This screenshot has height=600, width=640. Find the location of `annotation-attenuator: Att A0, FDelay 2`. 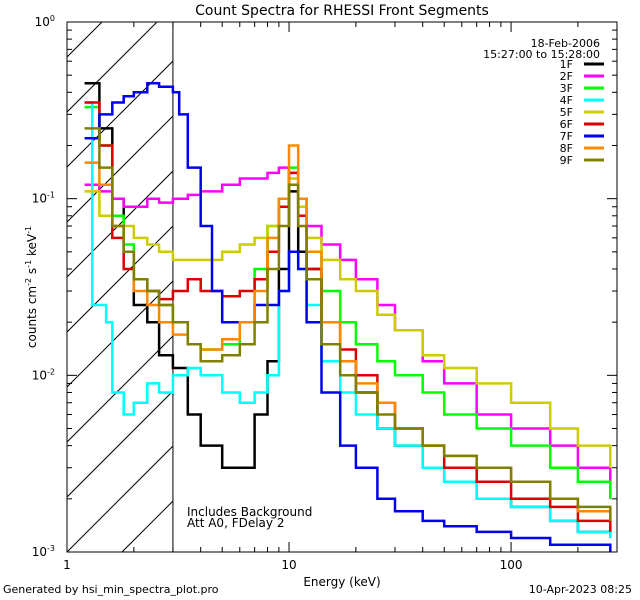

annotation-attenuator: Att A0, FDelay 2 is located at coordinates (235, 523).